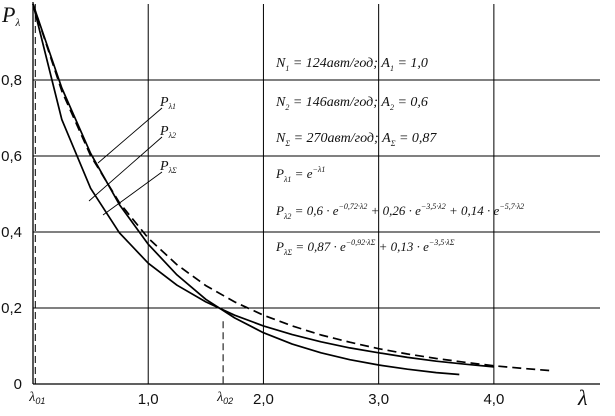 The width and height of the screenshot is (615, 416). What do you see at coordinates (219, 397) in the screenshot?
I see `lambda-tick-main-1: λ` at bounding box center [219, 397].